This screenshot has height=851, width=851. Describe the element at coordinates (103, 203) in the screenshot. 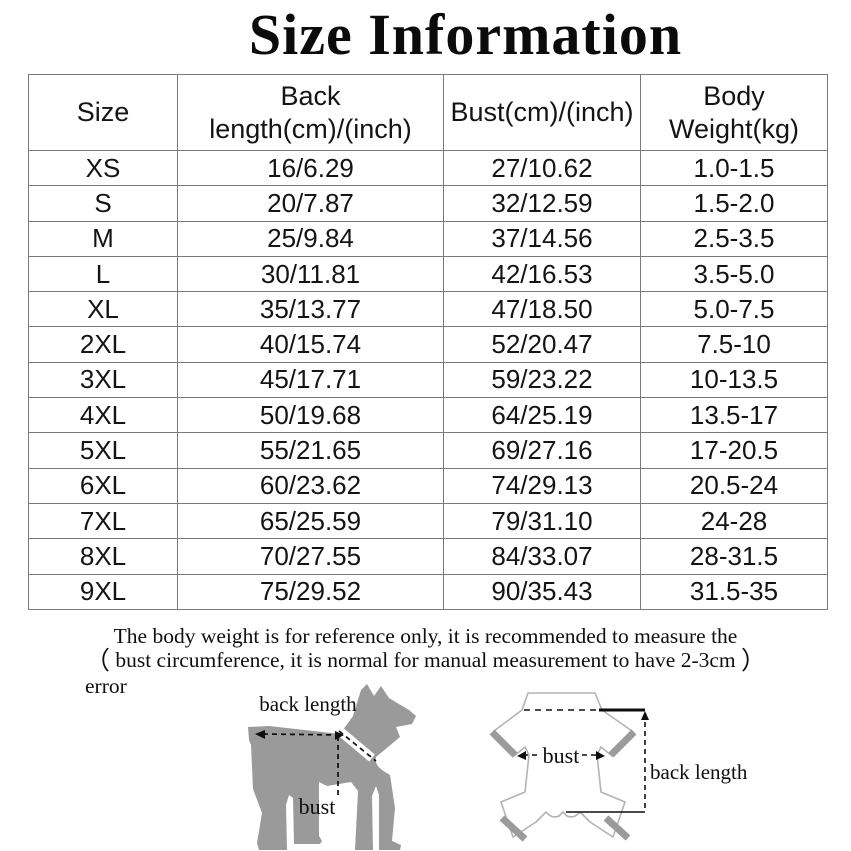

I see `size-cell: S` at that location.